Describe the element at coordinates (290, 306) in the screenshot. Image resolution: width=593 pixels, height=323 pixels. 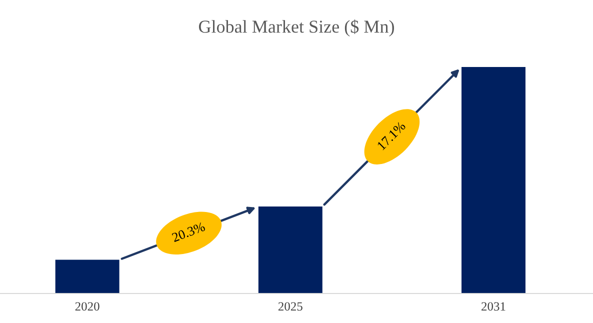
I see `x-tick-label: 2025` at that location.